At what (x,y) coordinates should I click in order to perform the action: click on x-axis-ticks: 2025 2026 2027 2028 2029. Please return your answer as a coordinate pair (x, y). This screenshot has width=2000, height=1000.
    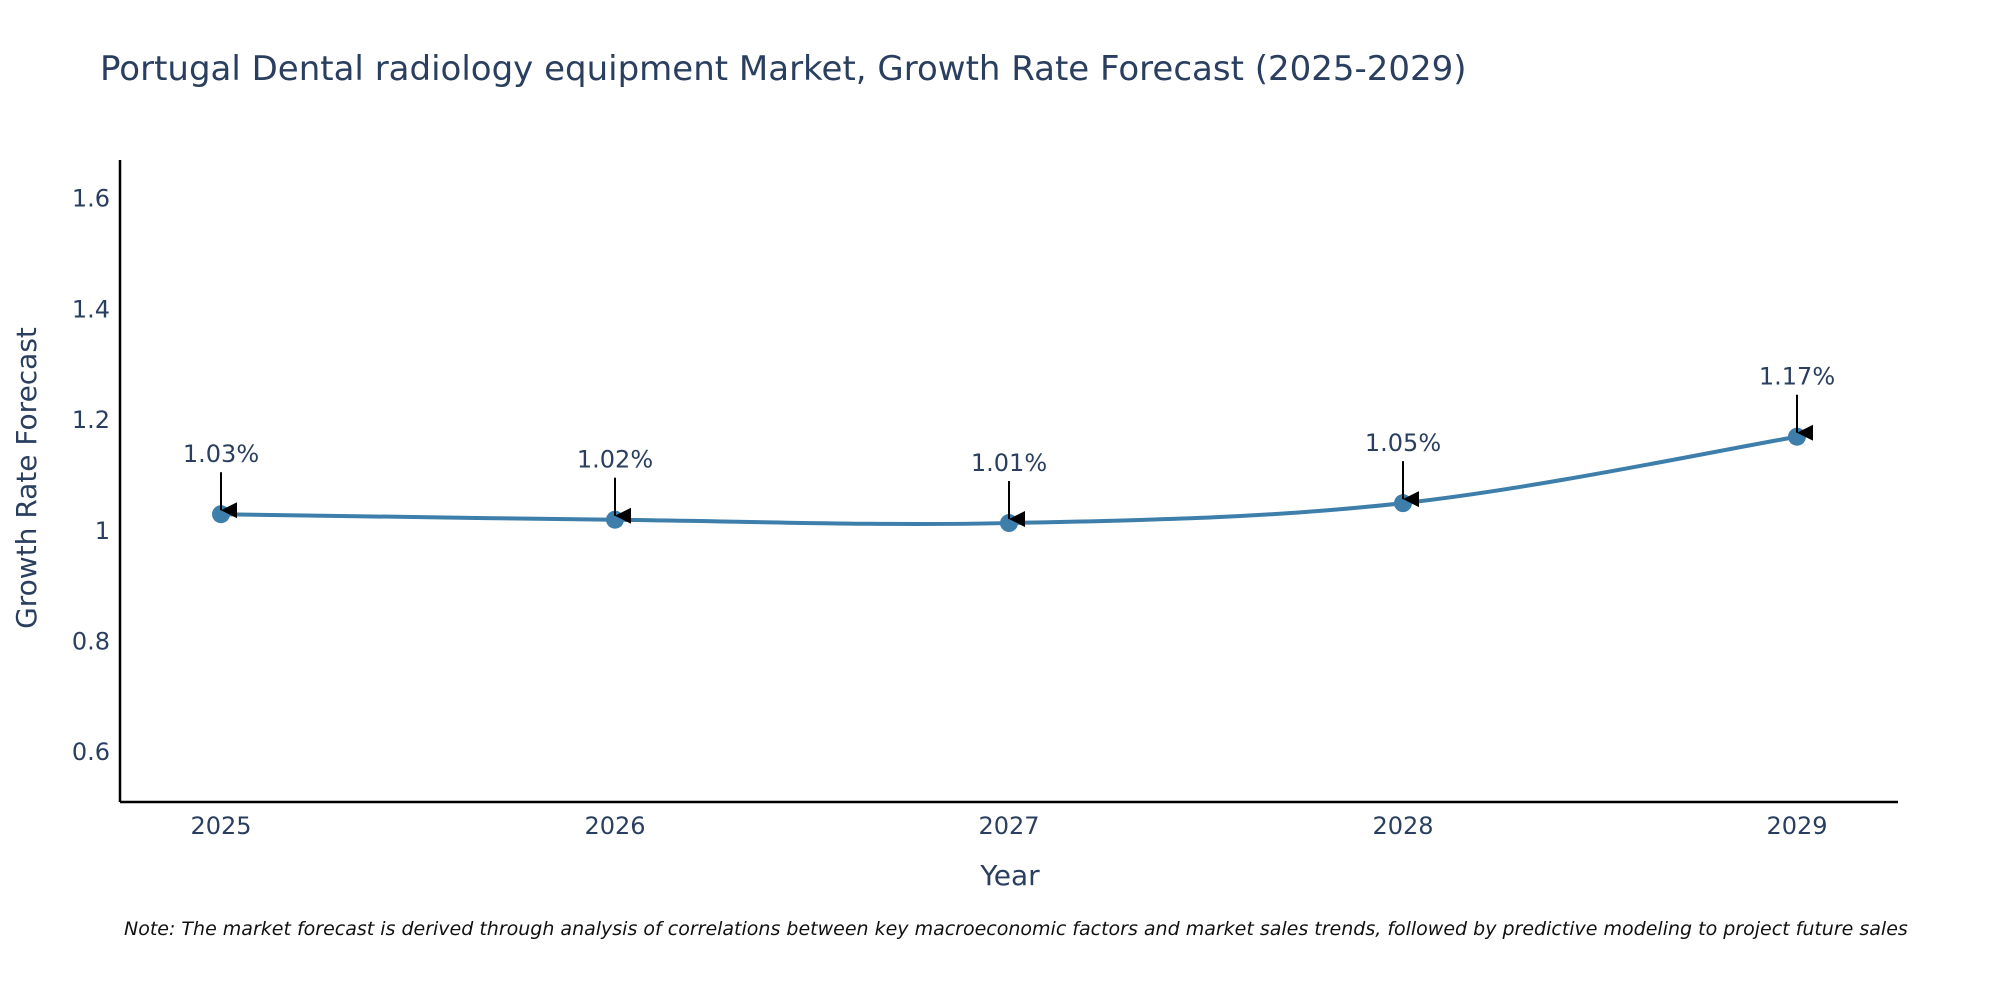
    Looking at the image, I should click on (1008, 826).